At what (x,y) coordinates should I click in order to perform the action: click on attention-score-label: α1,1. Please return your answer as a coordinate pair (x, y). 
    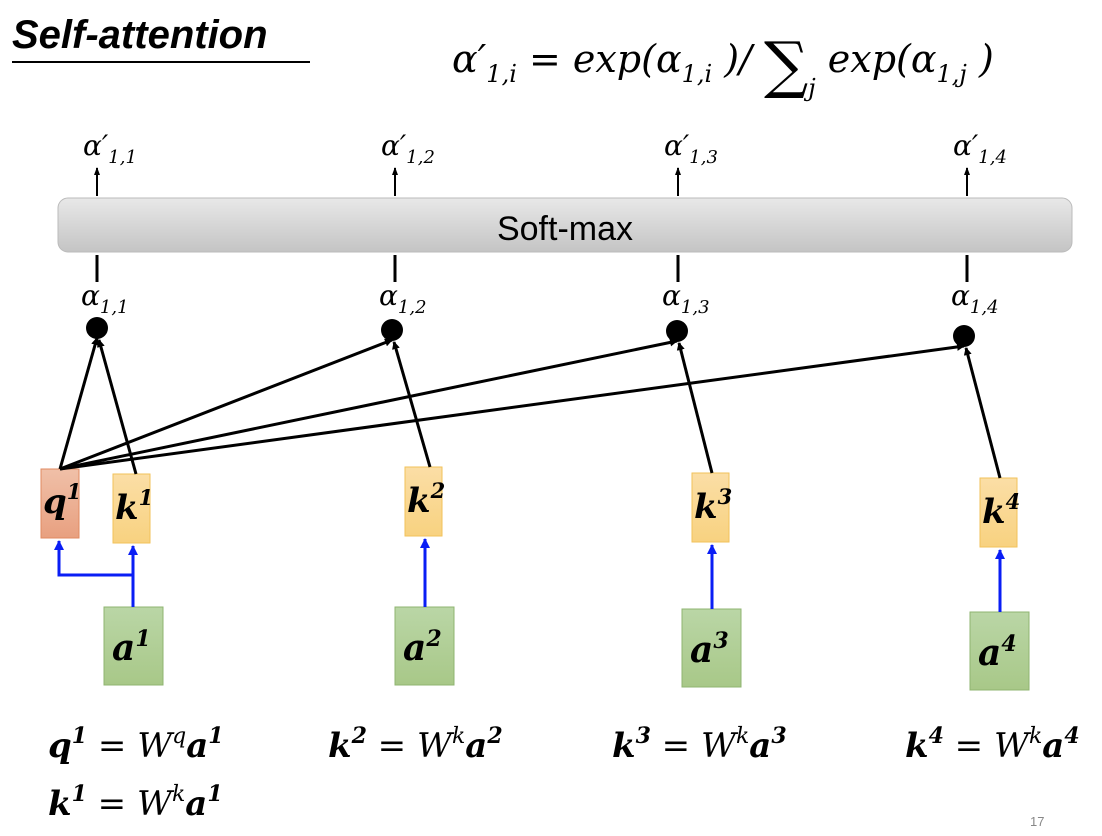
    Looking at the image, I should click on (105, 298).